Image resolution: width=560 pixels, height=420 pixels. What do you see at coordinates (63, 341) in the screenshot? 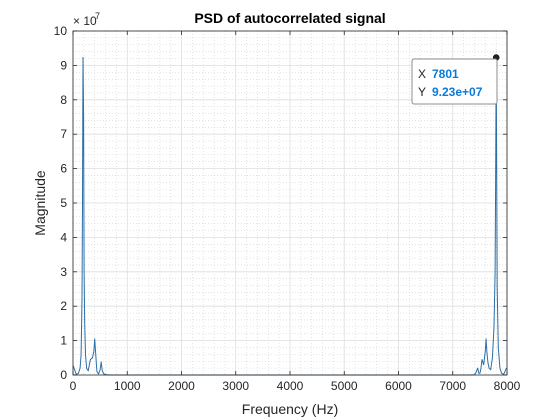
I see `y-tick-label: 1` at bounding box center [63, 341].